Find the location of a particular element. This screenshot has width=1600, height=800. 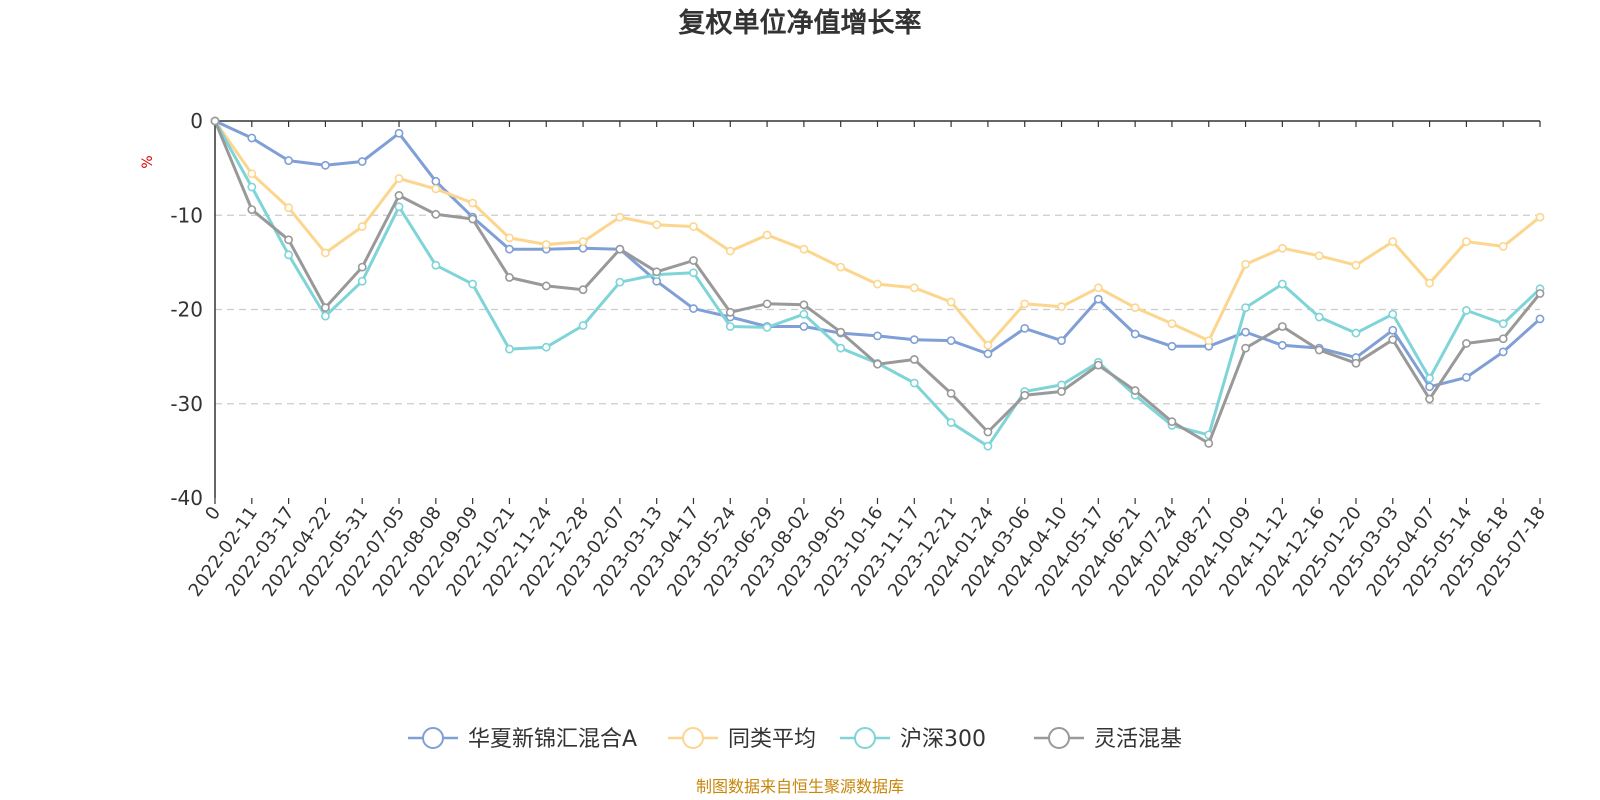

legend-item: 同类平均 is located at coordinates (742, 739).